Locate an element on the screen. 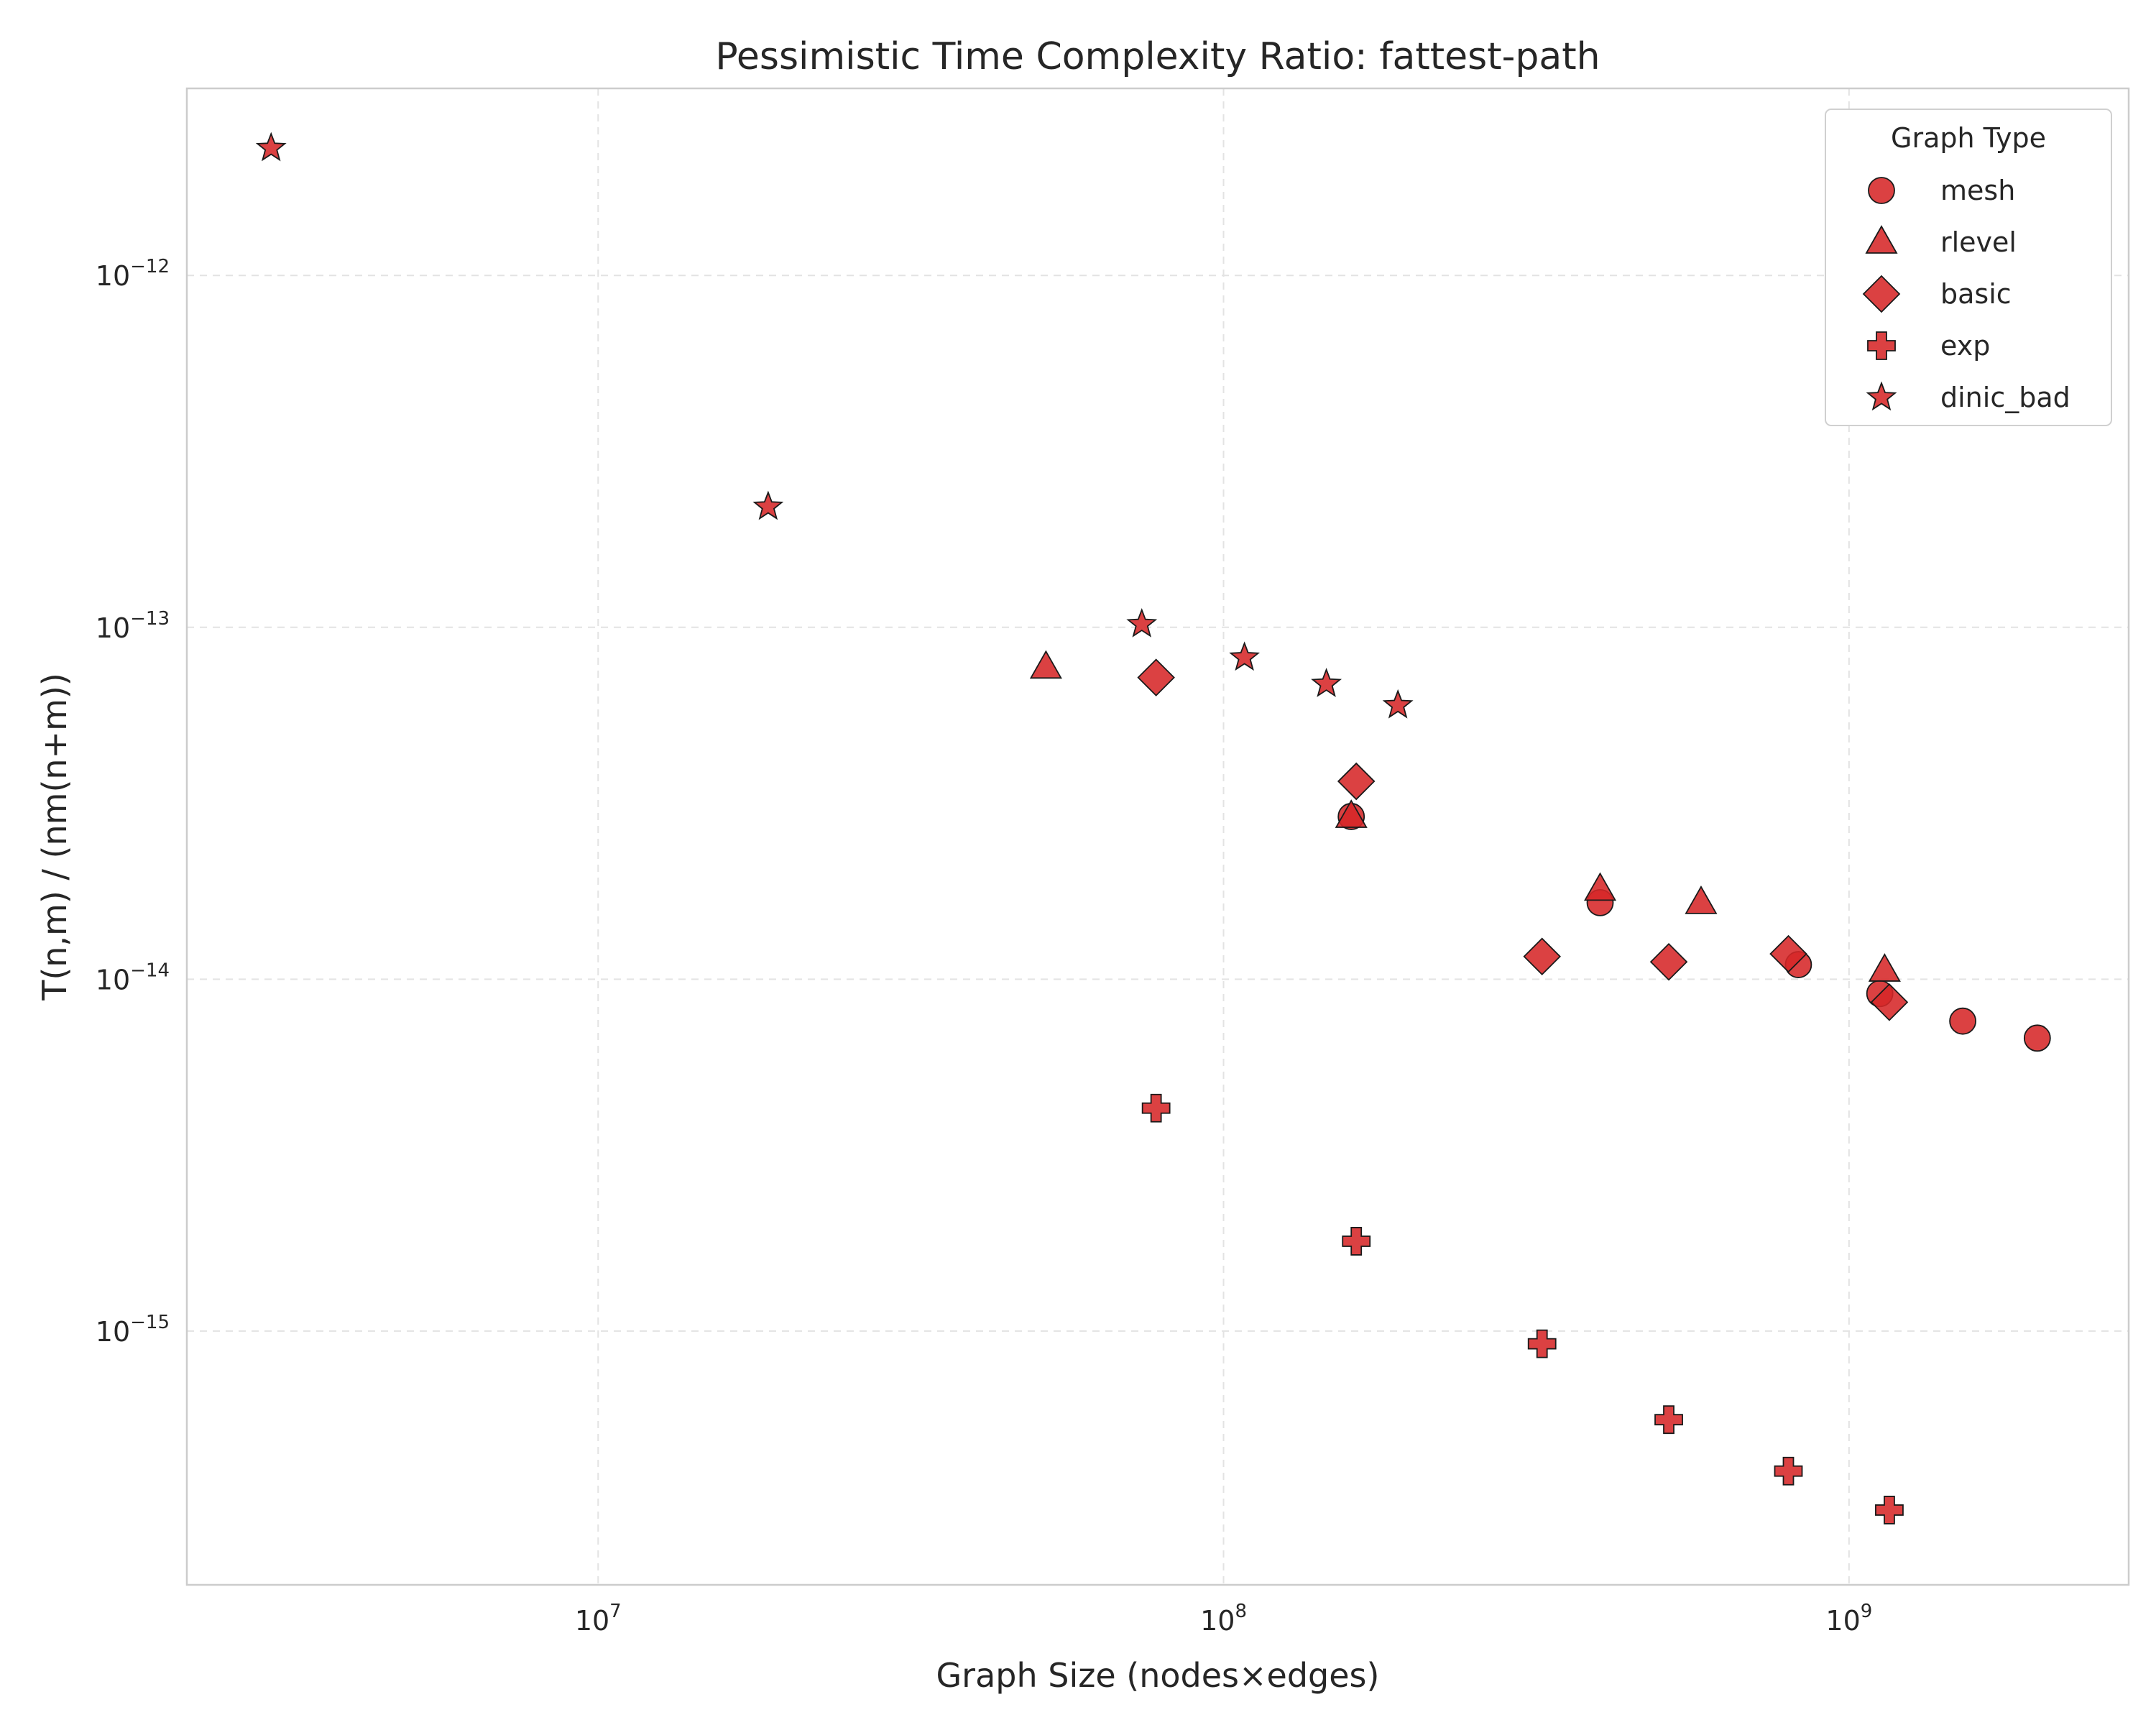 Image resolution: width=2156 pixels, height=1725 pixels. y-axis-ticks: 10−15 10−14 10−13 10−12 is located at coordinates (133, 802).